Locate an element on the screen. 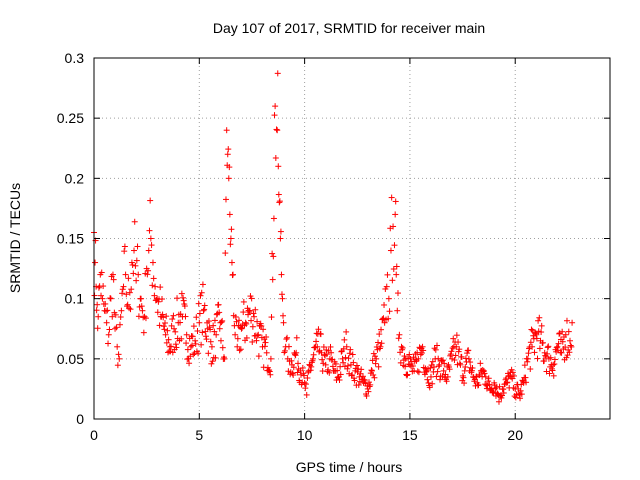 The image size is (640, 480). x-tick-label: 10 is located at coordinates (305, 435).